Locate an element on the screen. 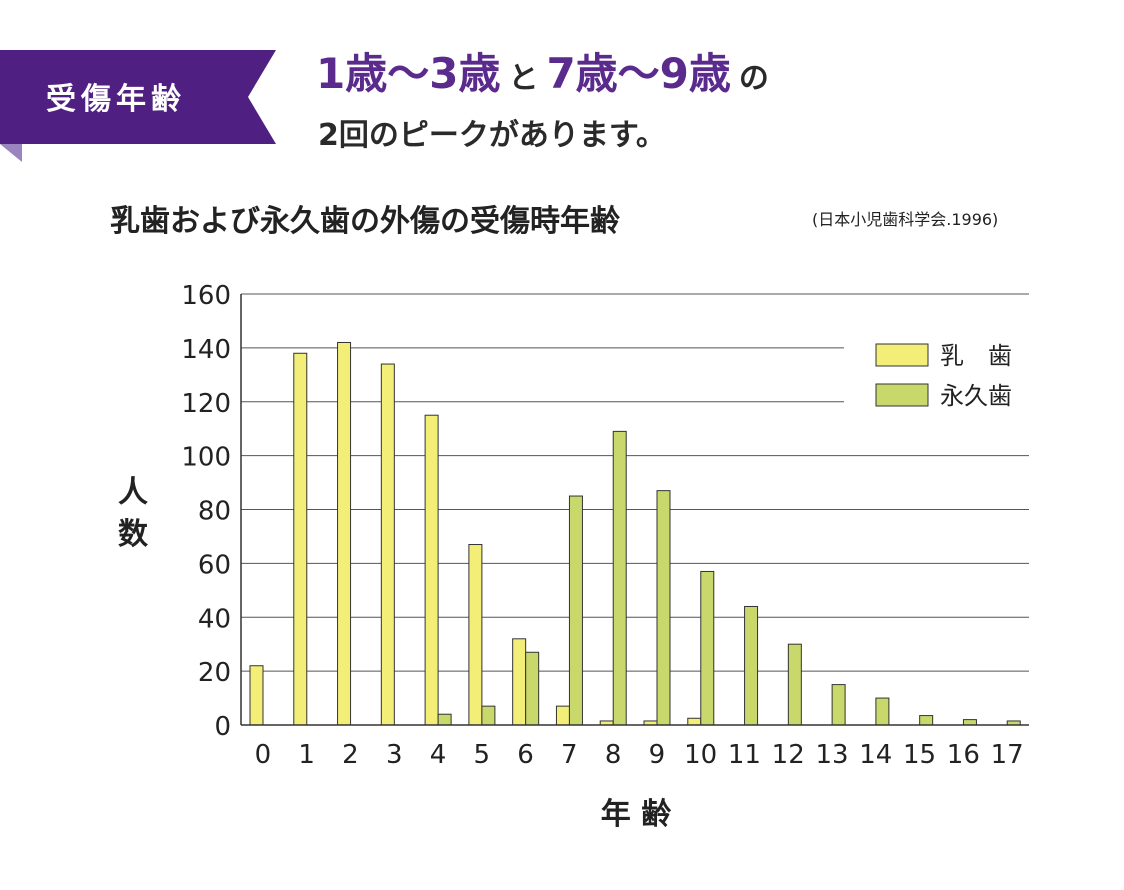 The height and width of the screenshot is (890, 1124). chart-source: (日本小児歯科学会.1996) is located at coordinates (905, 219).